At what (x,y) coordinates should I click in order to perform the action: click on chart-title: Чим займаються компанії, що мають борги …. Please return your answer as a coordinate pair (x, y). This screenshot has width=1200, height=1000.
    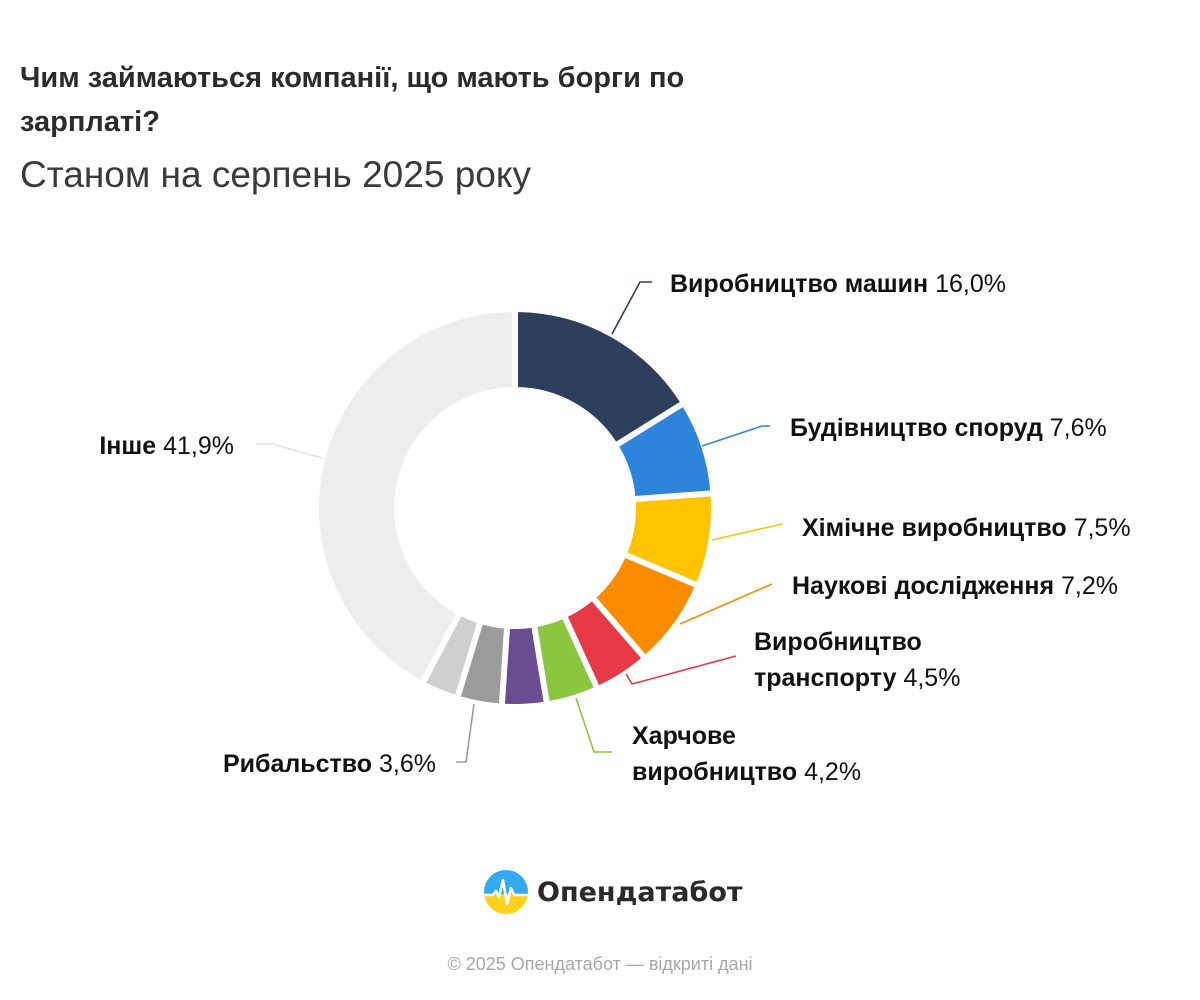
    Looking at the image, I should click on (352, 100).